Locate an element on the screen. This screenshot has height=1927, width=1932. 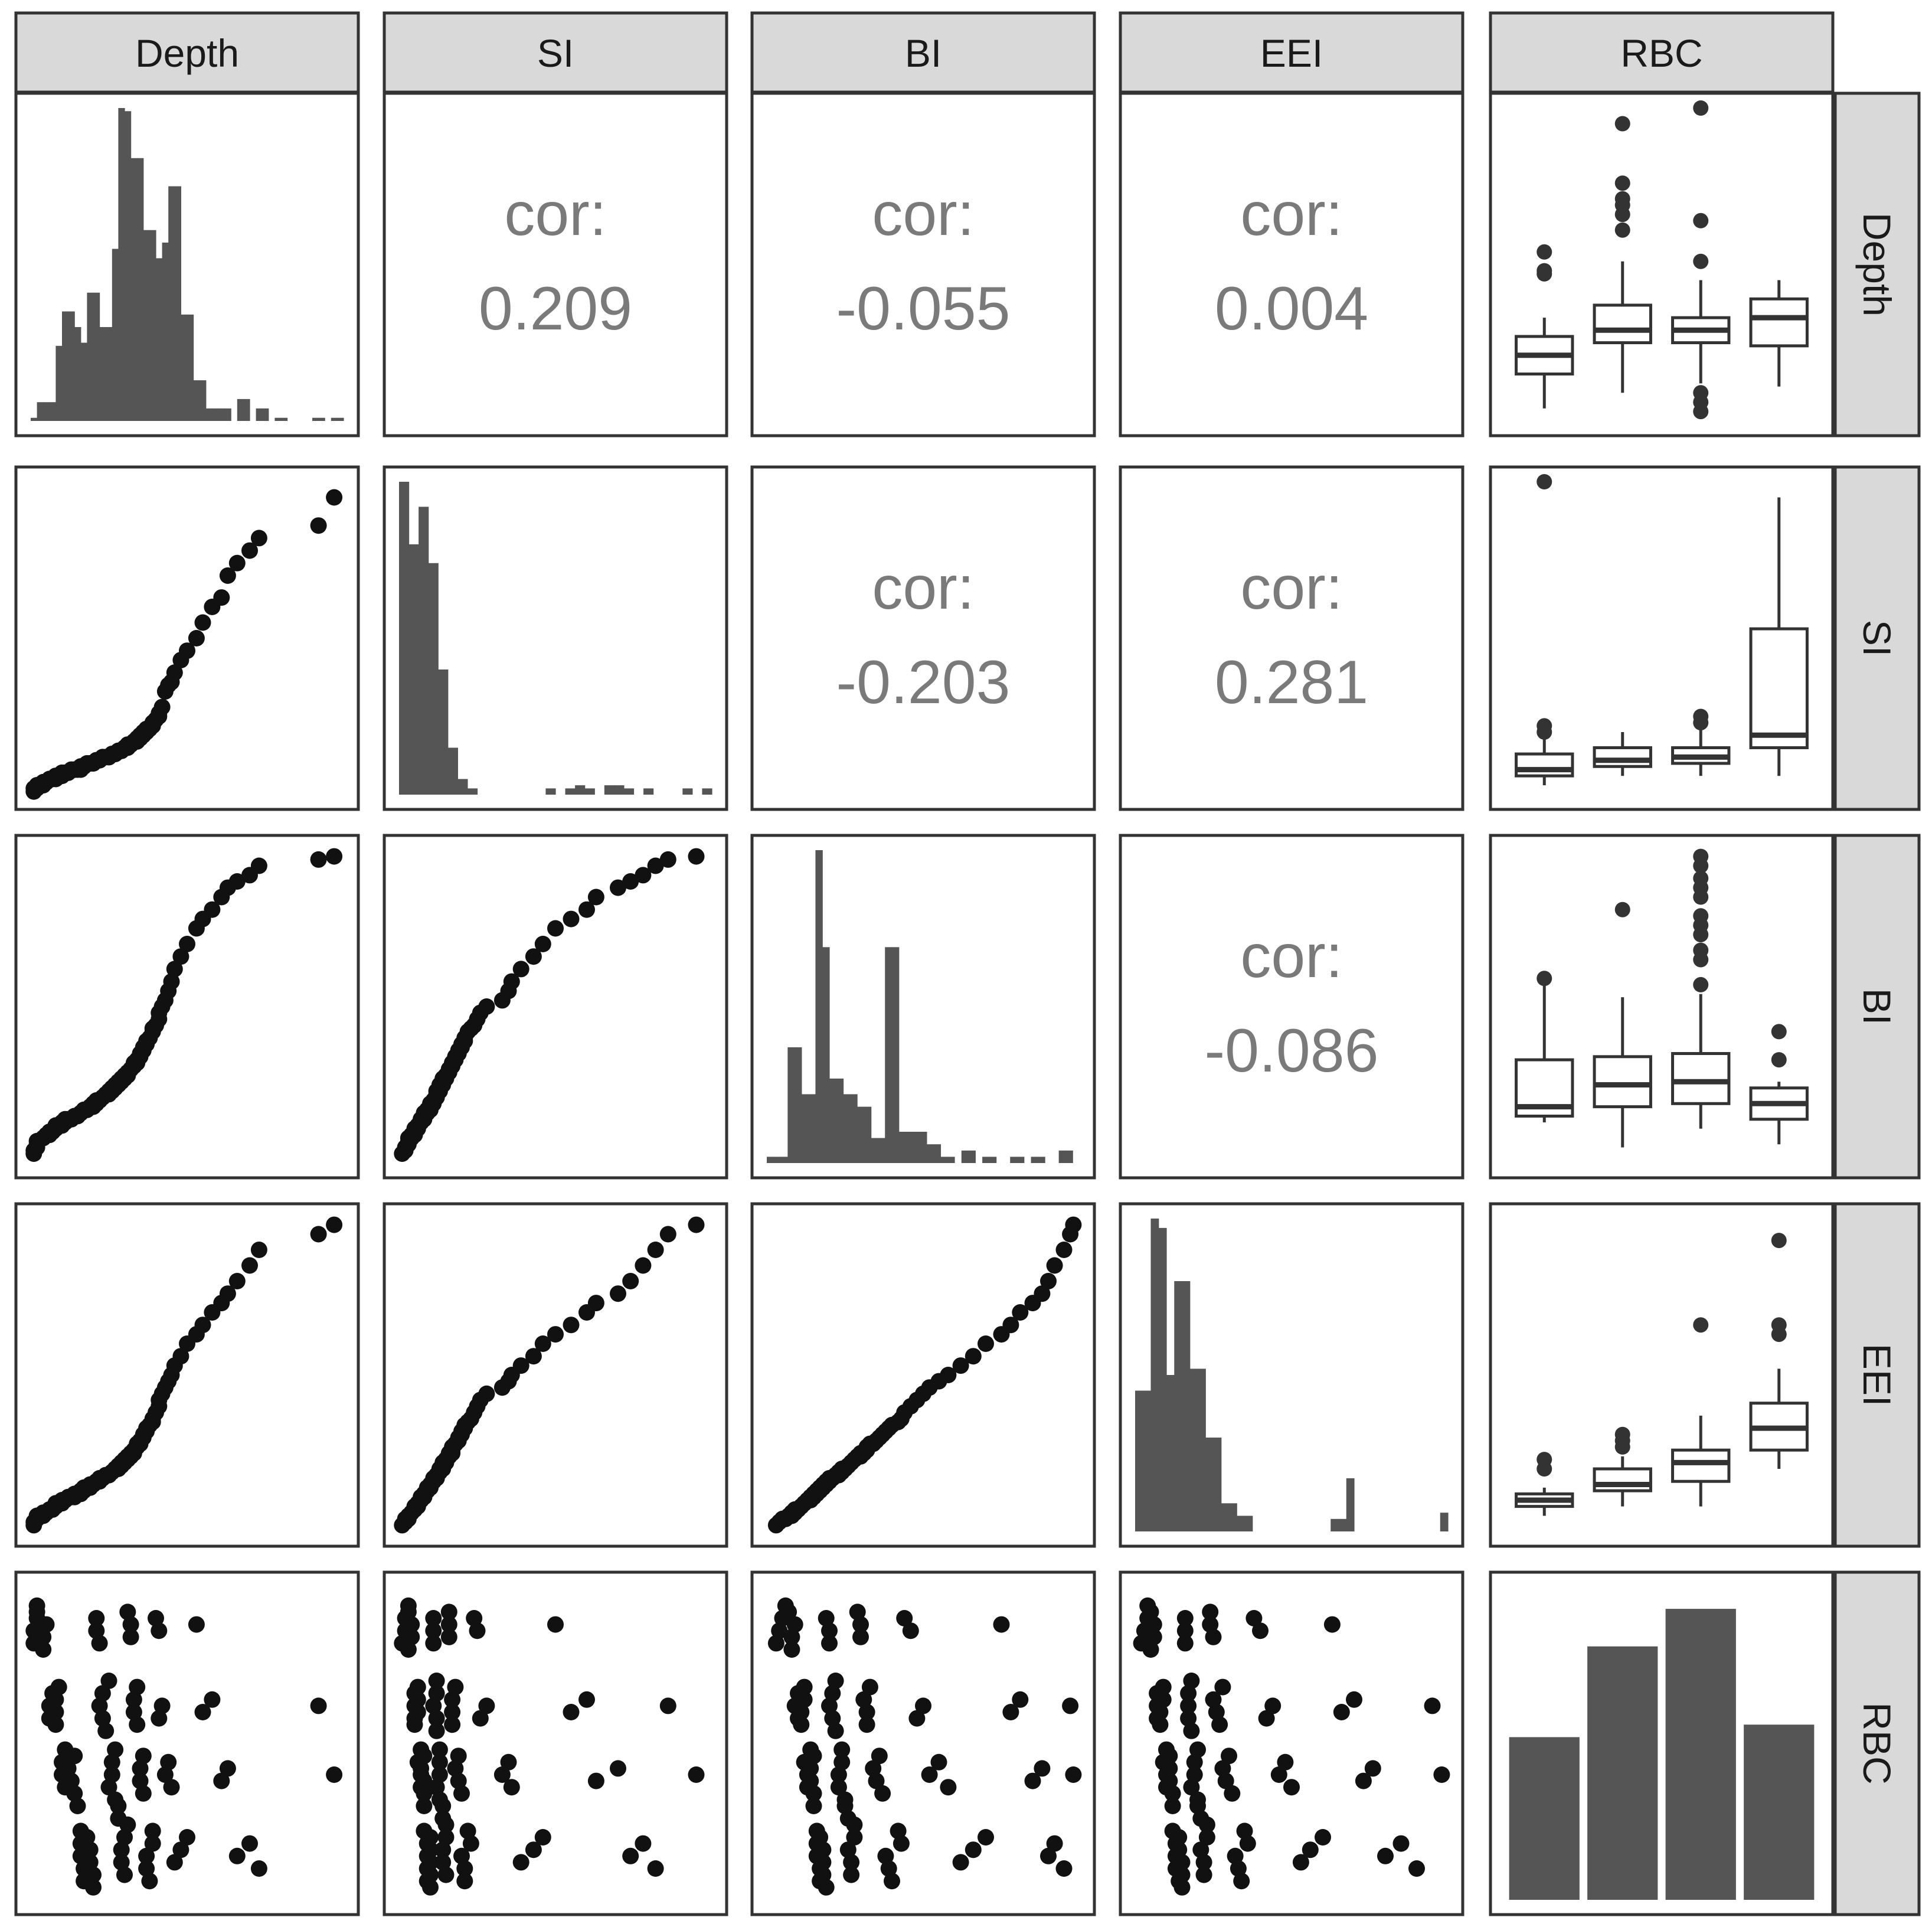
panel-bi-depth is located at coordinates (187, 1007).